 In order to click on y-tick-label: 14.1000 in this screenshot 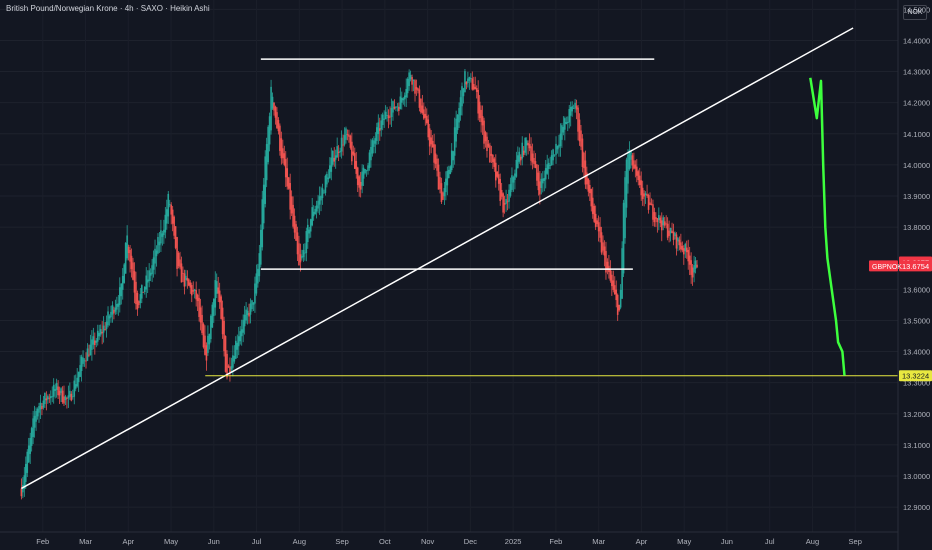, I will do `click(916, 134)`.